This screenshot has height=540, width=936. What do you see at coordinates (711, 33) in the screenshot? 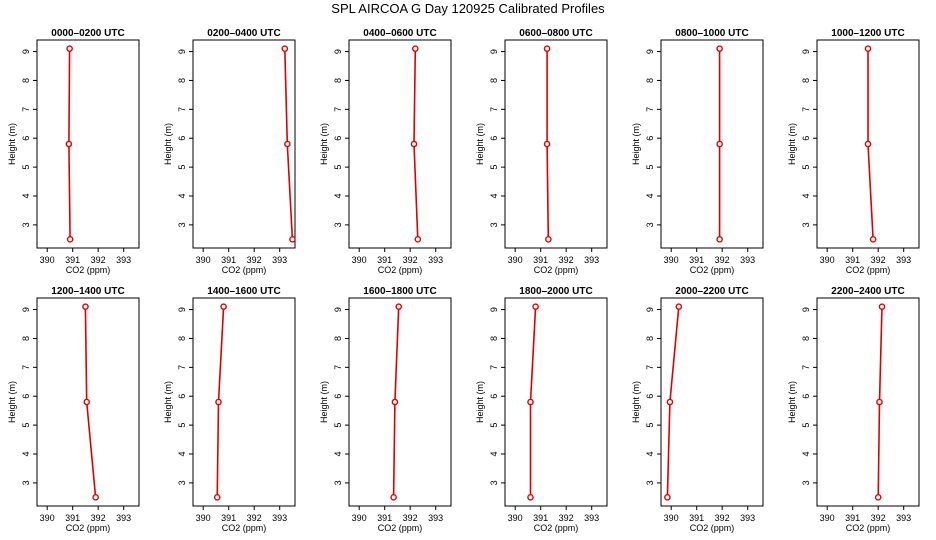
I see `panel-title: 0800–1000 UTC` at bounding box center [711, 33].